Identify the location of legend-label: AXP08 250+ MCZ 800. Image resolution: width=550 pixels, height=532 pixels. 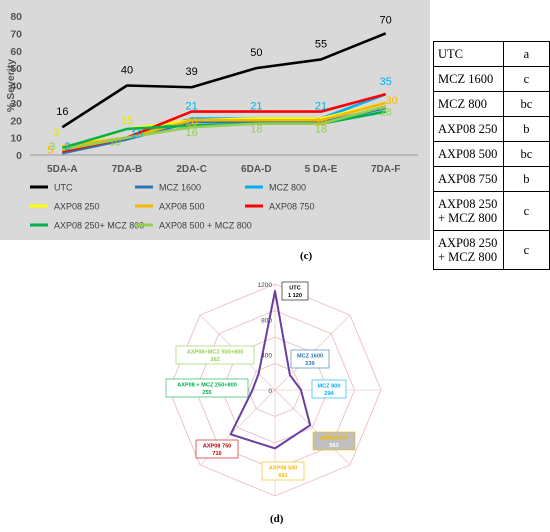
(99, 226).